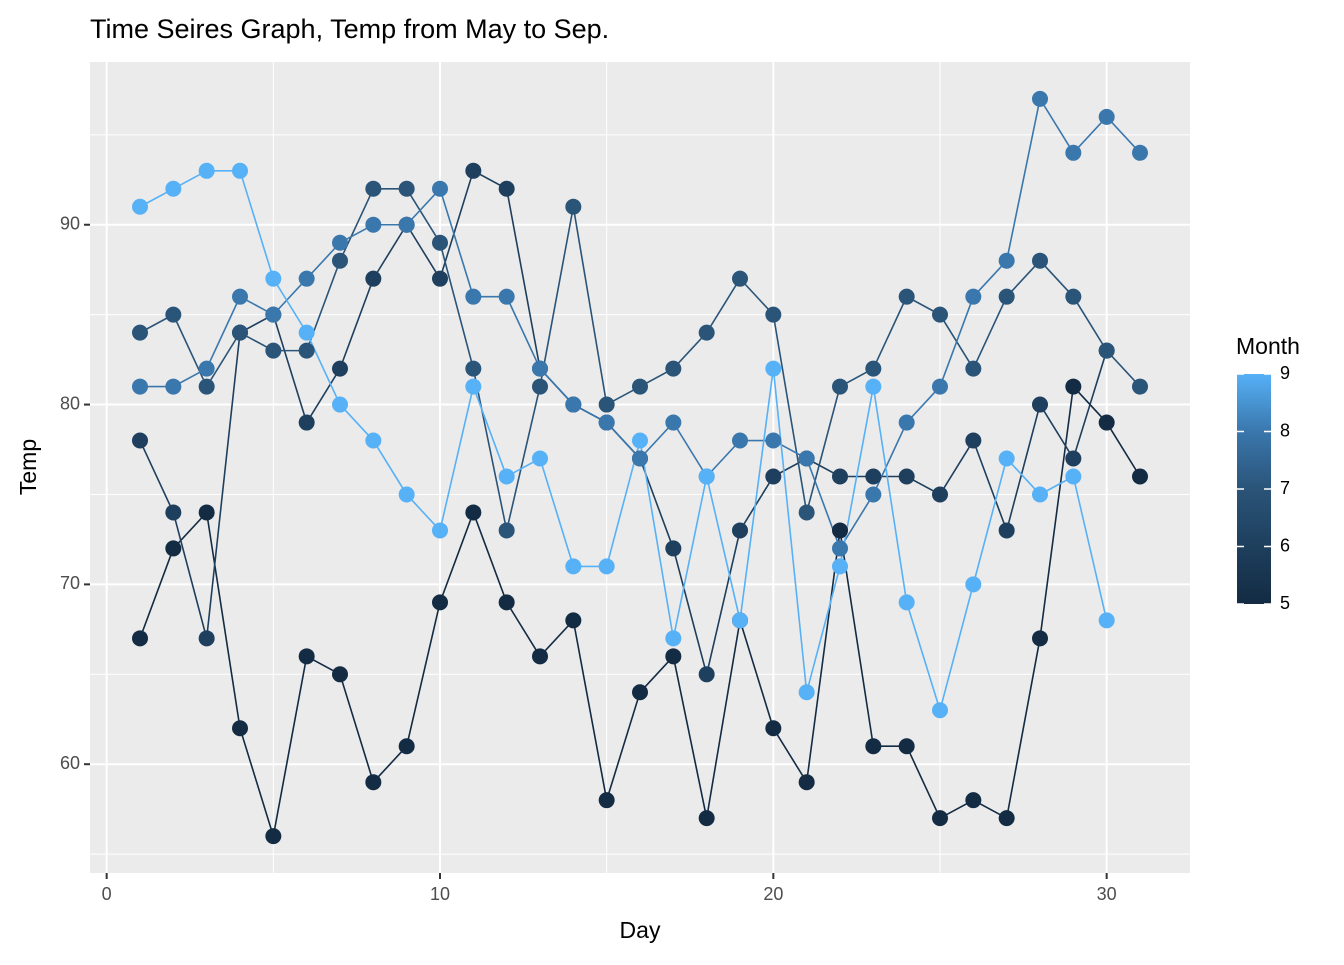 Image resolution: width=1344 pixels, height=965 pixels. I want to click on x-axis-title: Day, so click(640, 930).